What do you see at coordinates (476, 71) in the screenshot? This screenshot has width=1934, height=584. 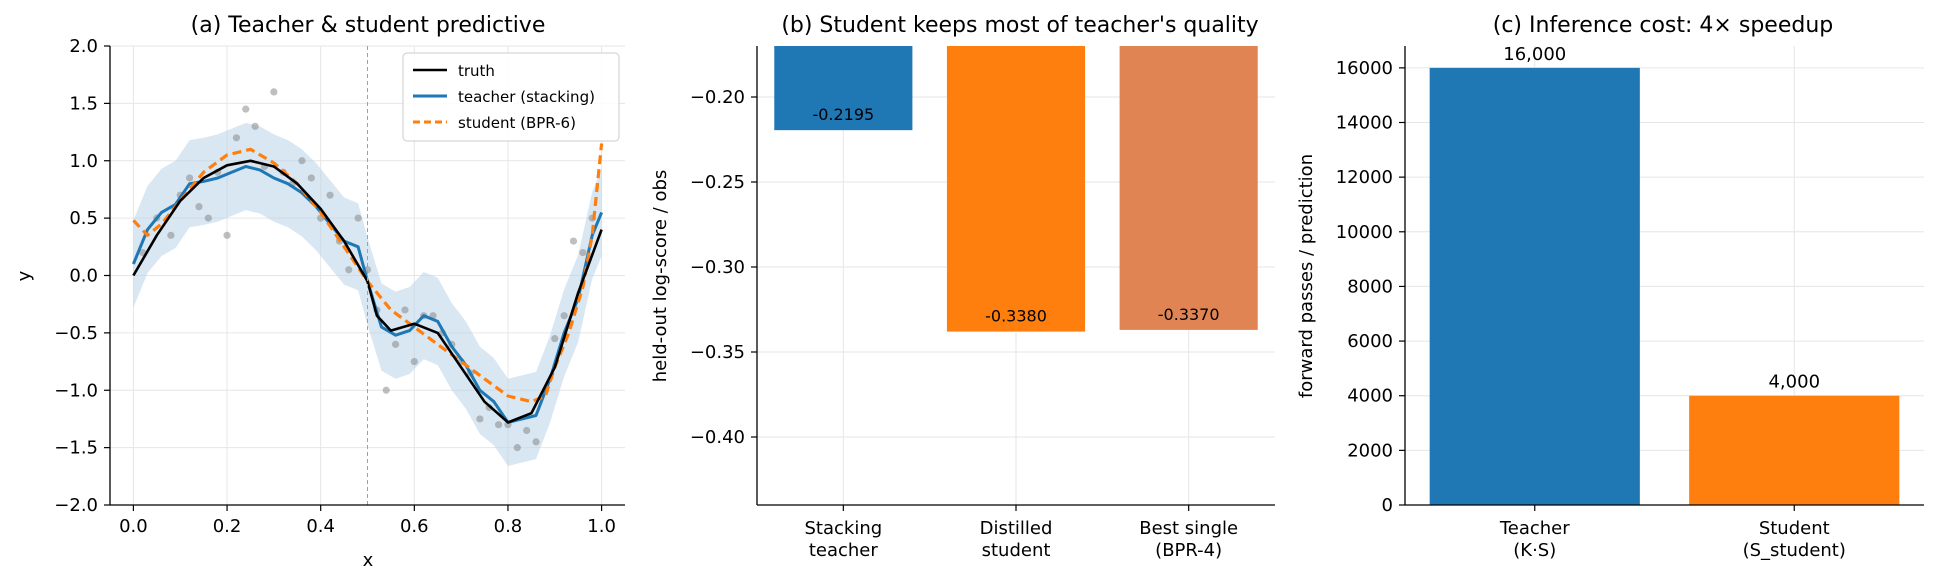 I see `legend-label-truth: truth` at bounding box center [476, 71].